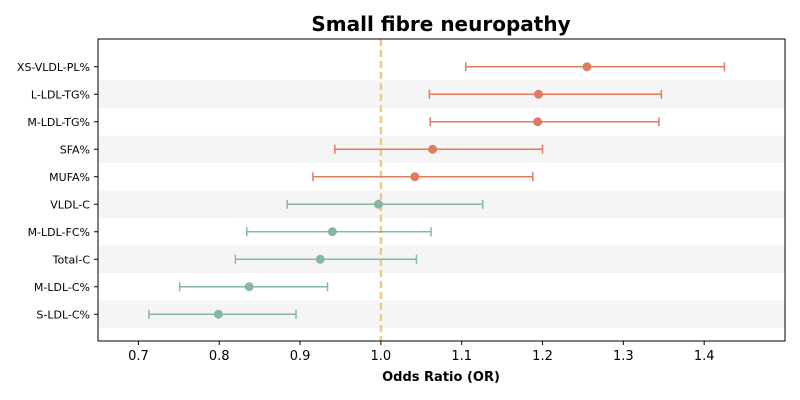 The width and height of the screenshot is (800, 400). What do you see at coordinates (461, 356) in the screenshot?
I see `x-tick-label: 1.1` at bounding box center [461, 356].